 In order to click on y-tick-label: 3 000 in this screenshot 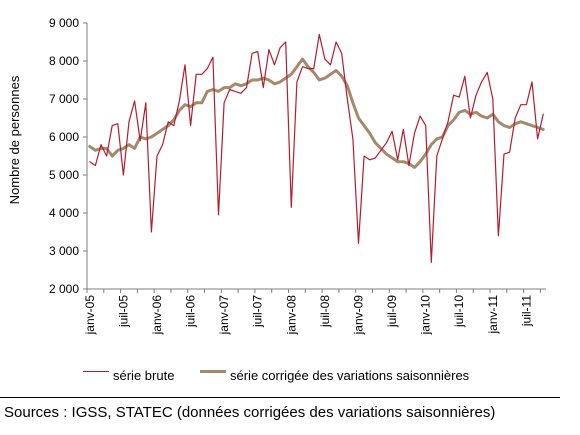, I will do `click(64, 251)`.